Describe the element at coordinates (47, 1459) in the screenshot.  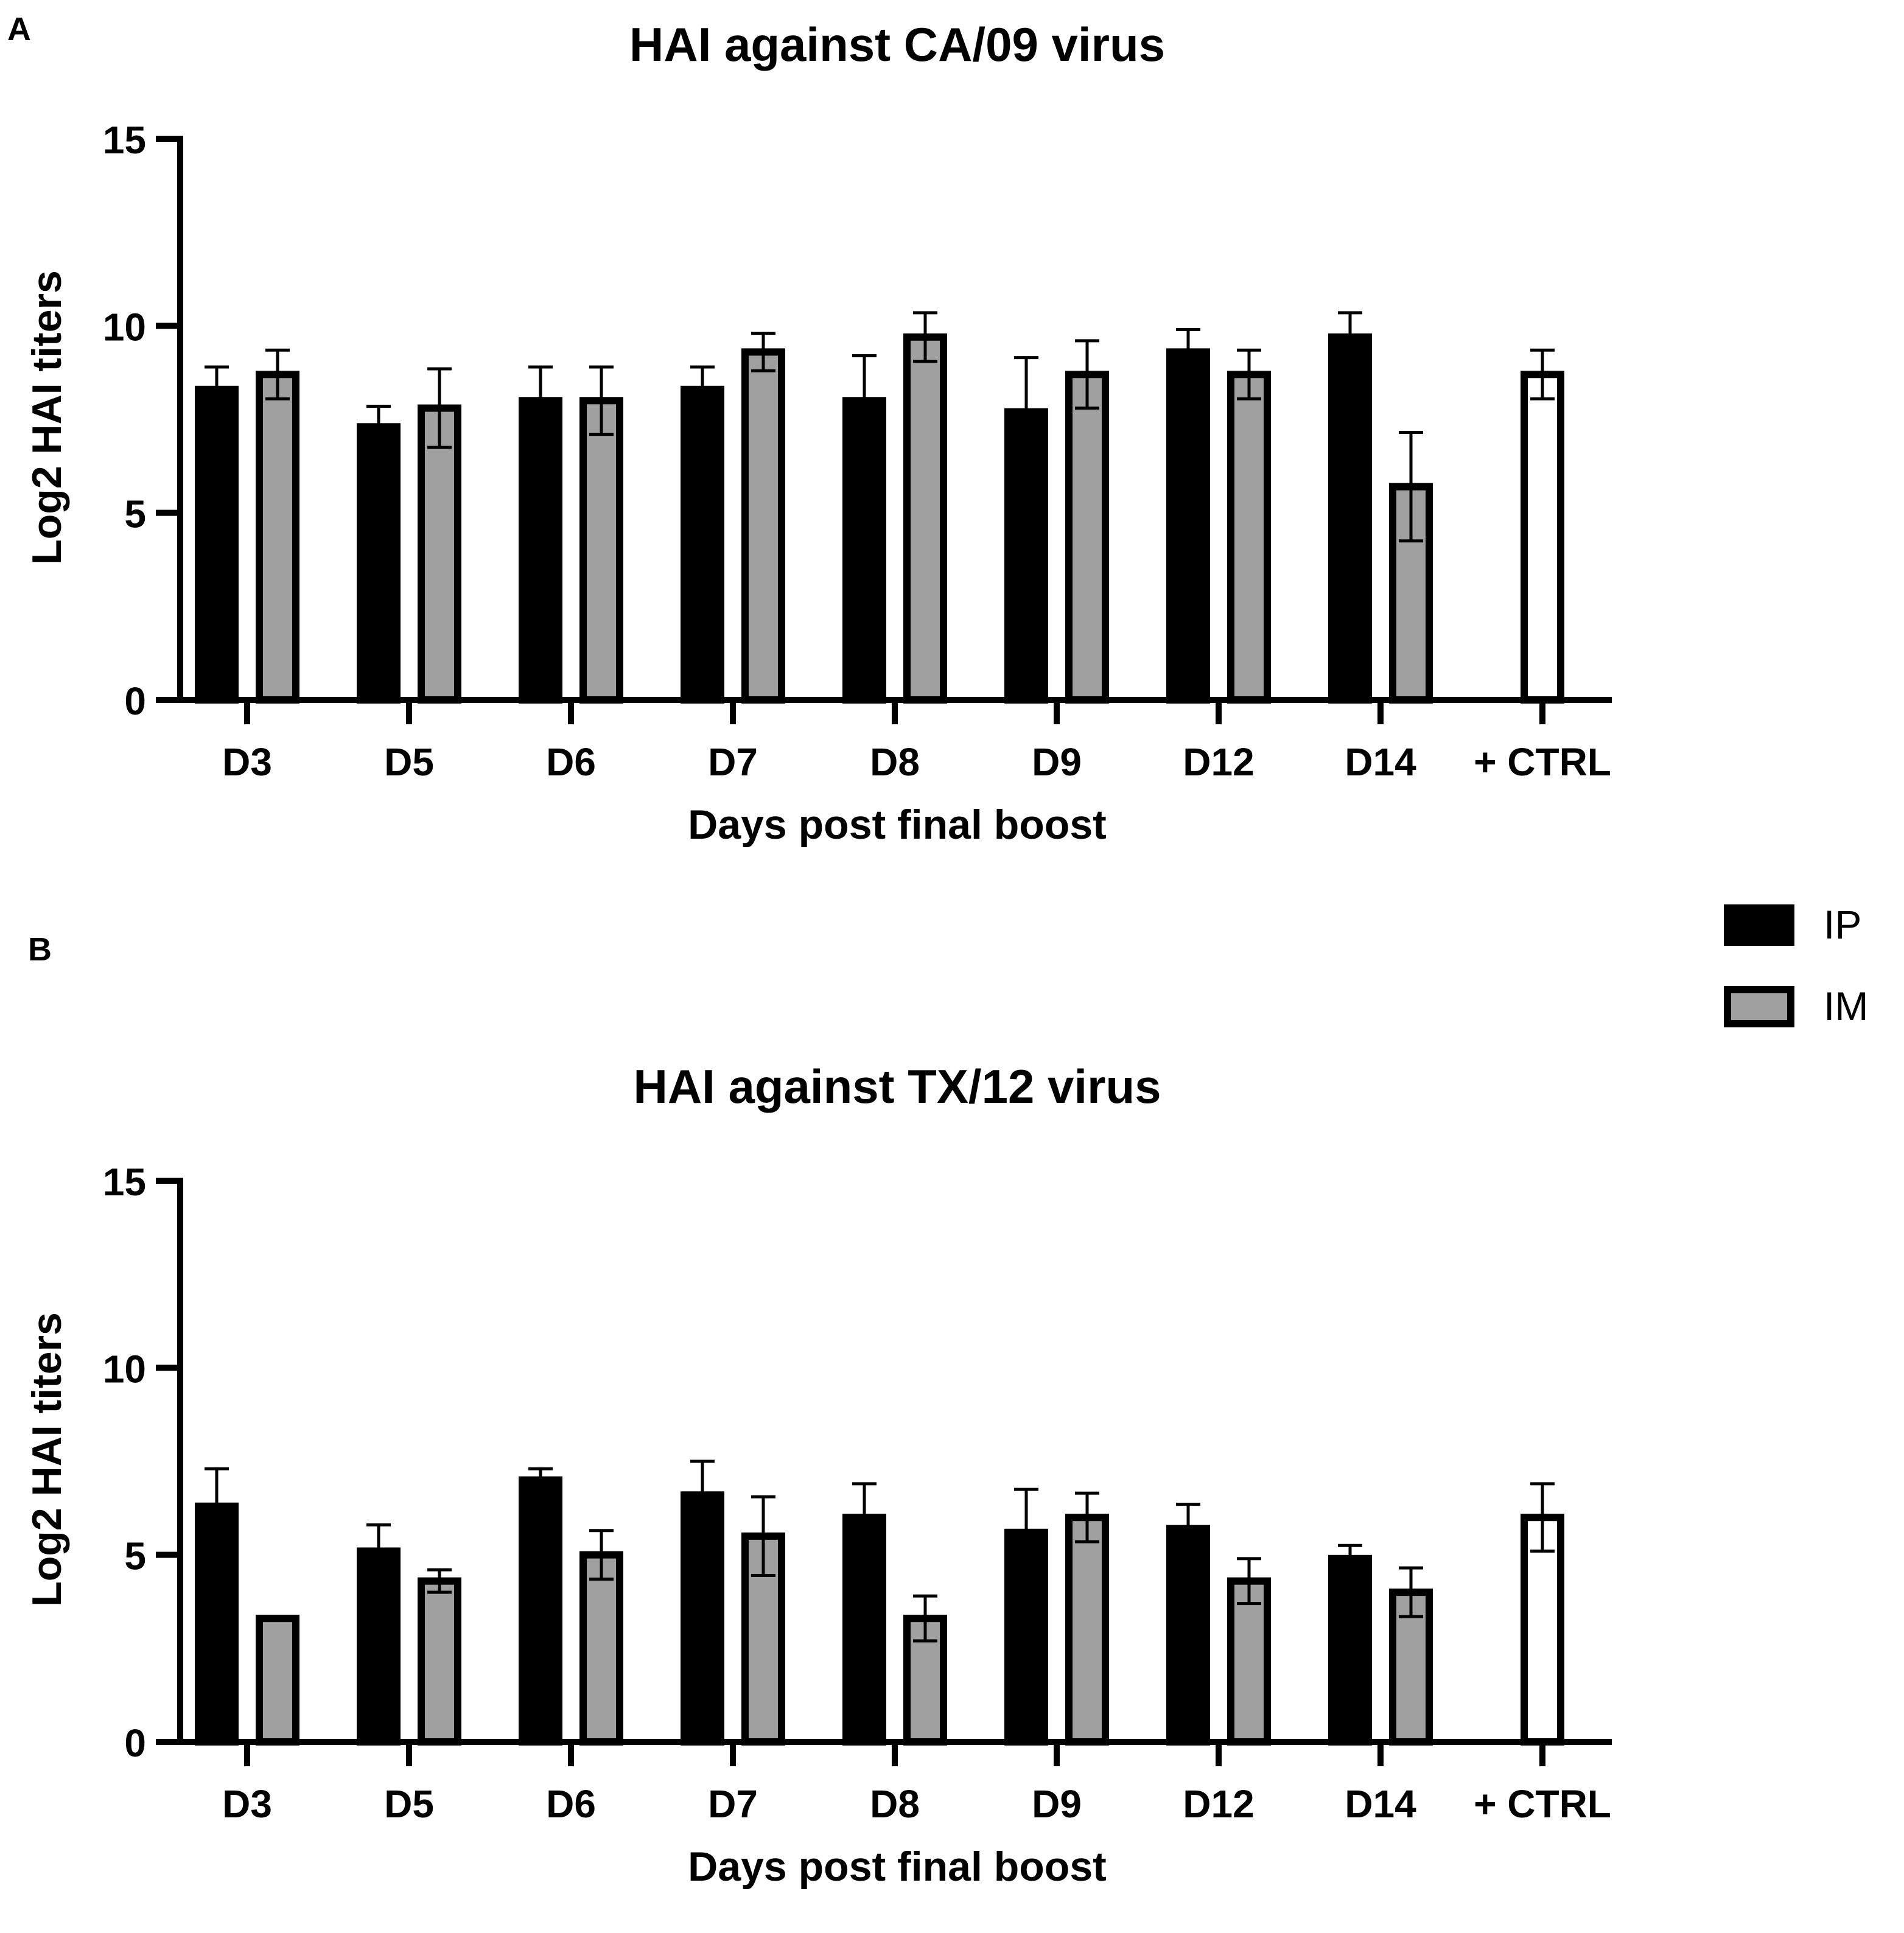
I see `chart-b-ylabel: Log2 HAI titers` at that location.